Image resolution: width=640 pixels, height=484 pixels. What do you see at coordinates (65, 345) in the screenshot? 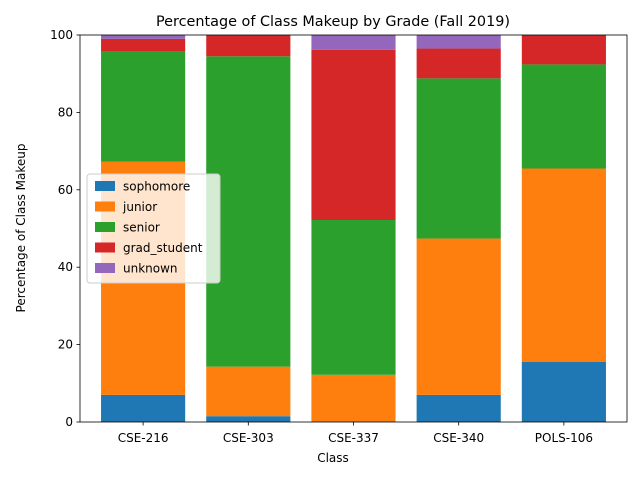
I see `y-tick-label: 20` at bounding box center [65, 345].